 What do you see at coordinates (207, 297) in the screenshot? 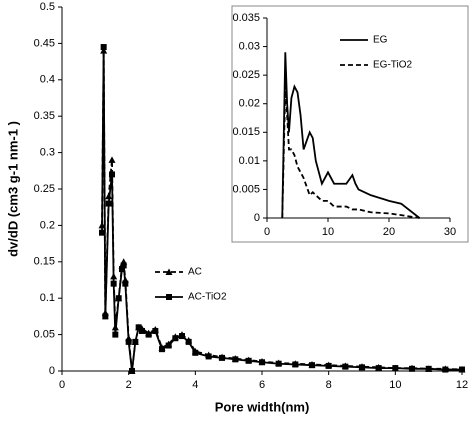
I see `legend-label: AC-TiO2` at bounding box center [207, 297].